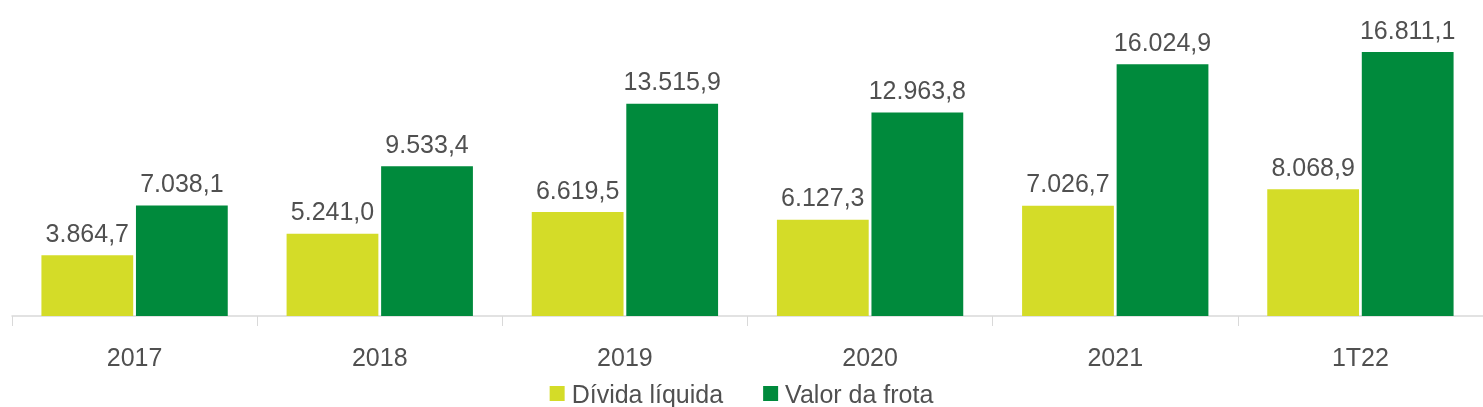 The height and width of the screenshot is (407, 1483). What do you see at coordinates (1162, 41) in the screenshot?
I see `data-label: 16.024,9` at bounding box center [1162, 41].